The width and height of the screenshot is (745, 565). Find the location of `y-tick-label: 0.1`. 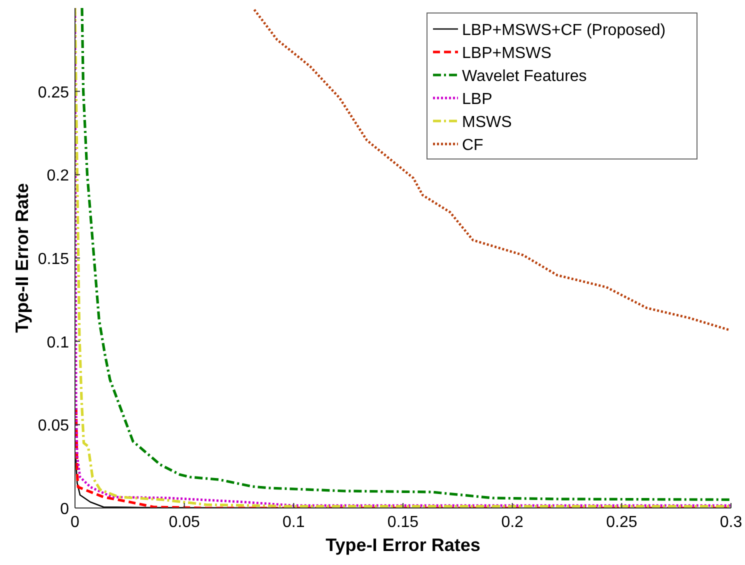

y-tick-label: 0.1 is located at coordinates (58, 343).